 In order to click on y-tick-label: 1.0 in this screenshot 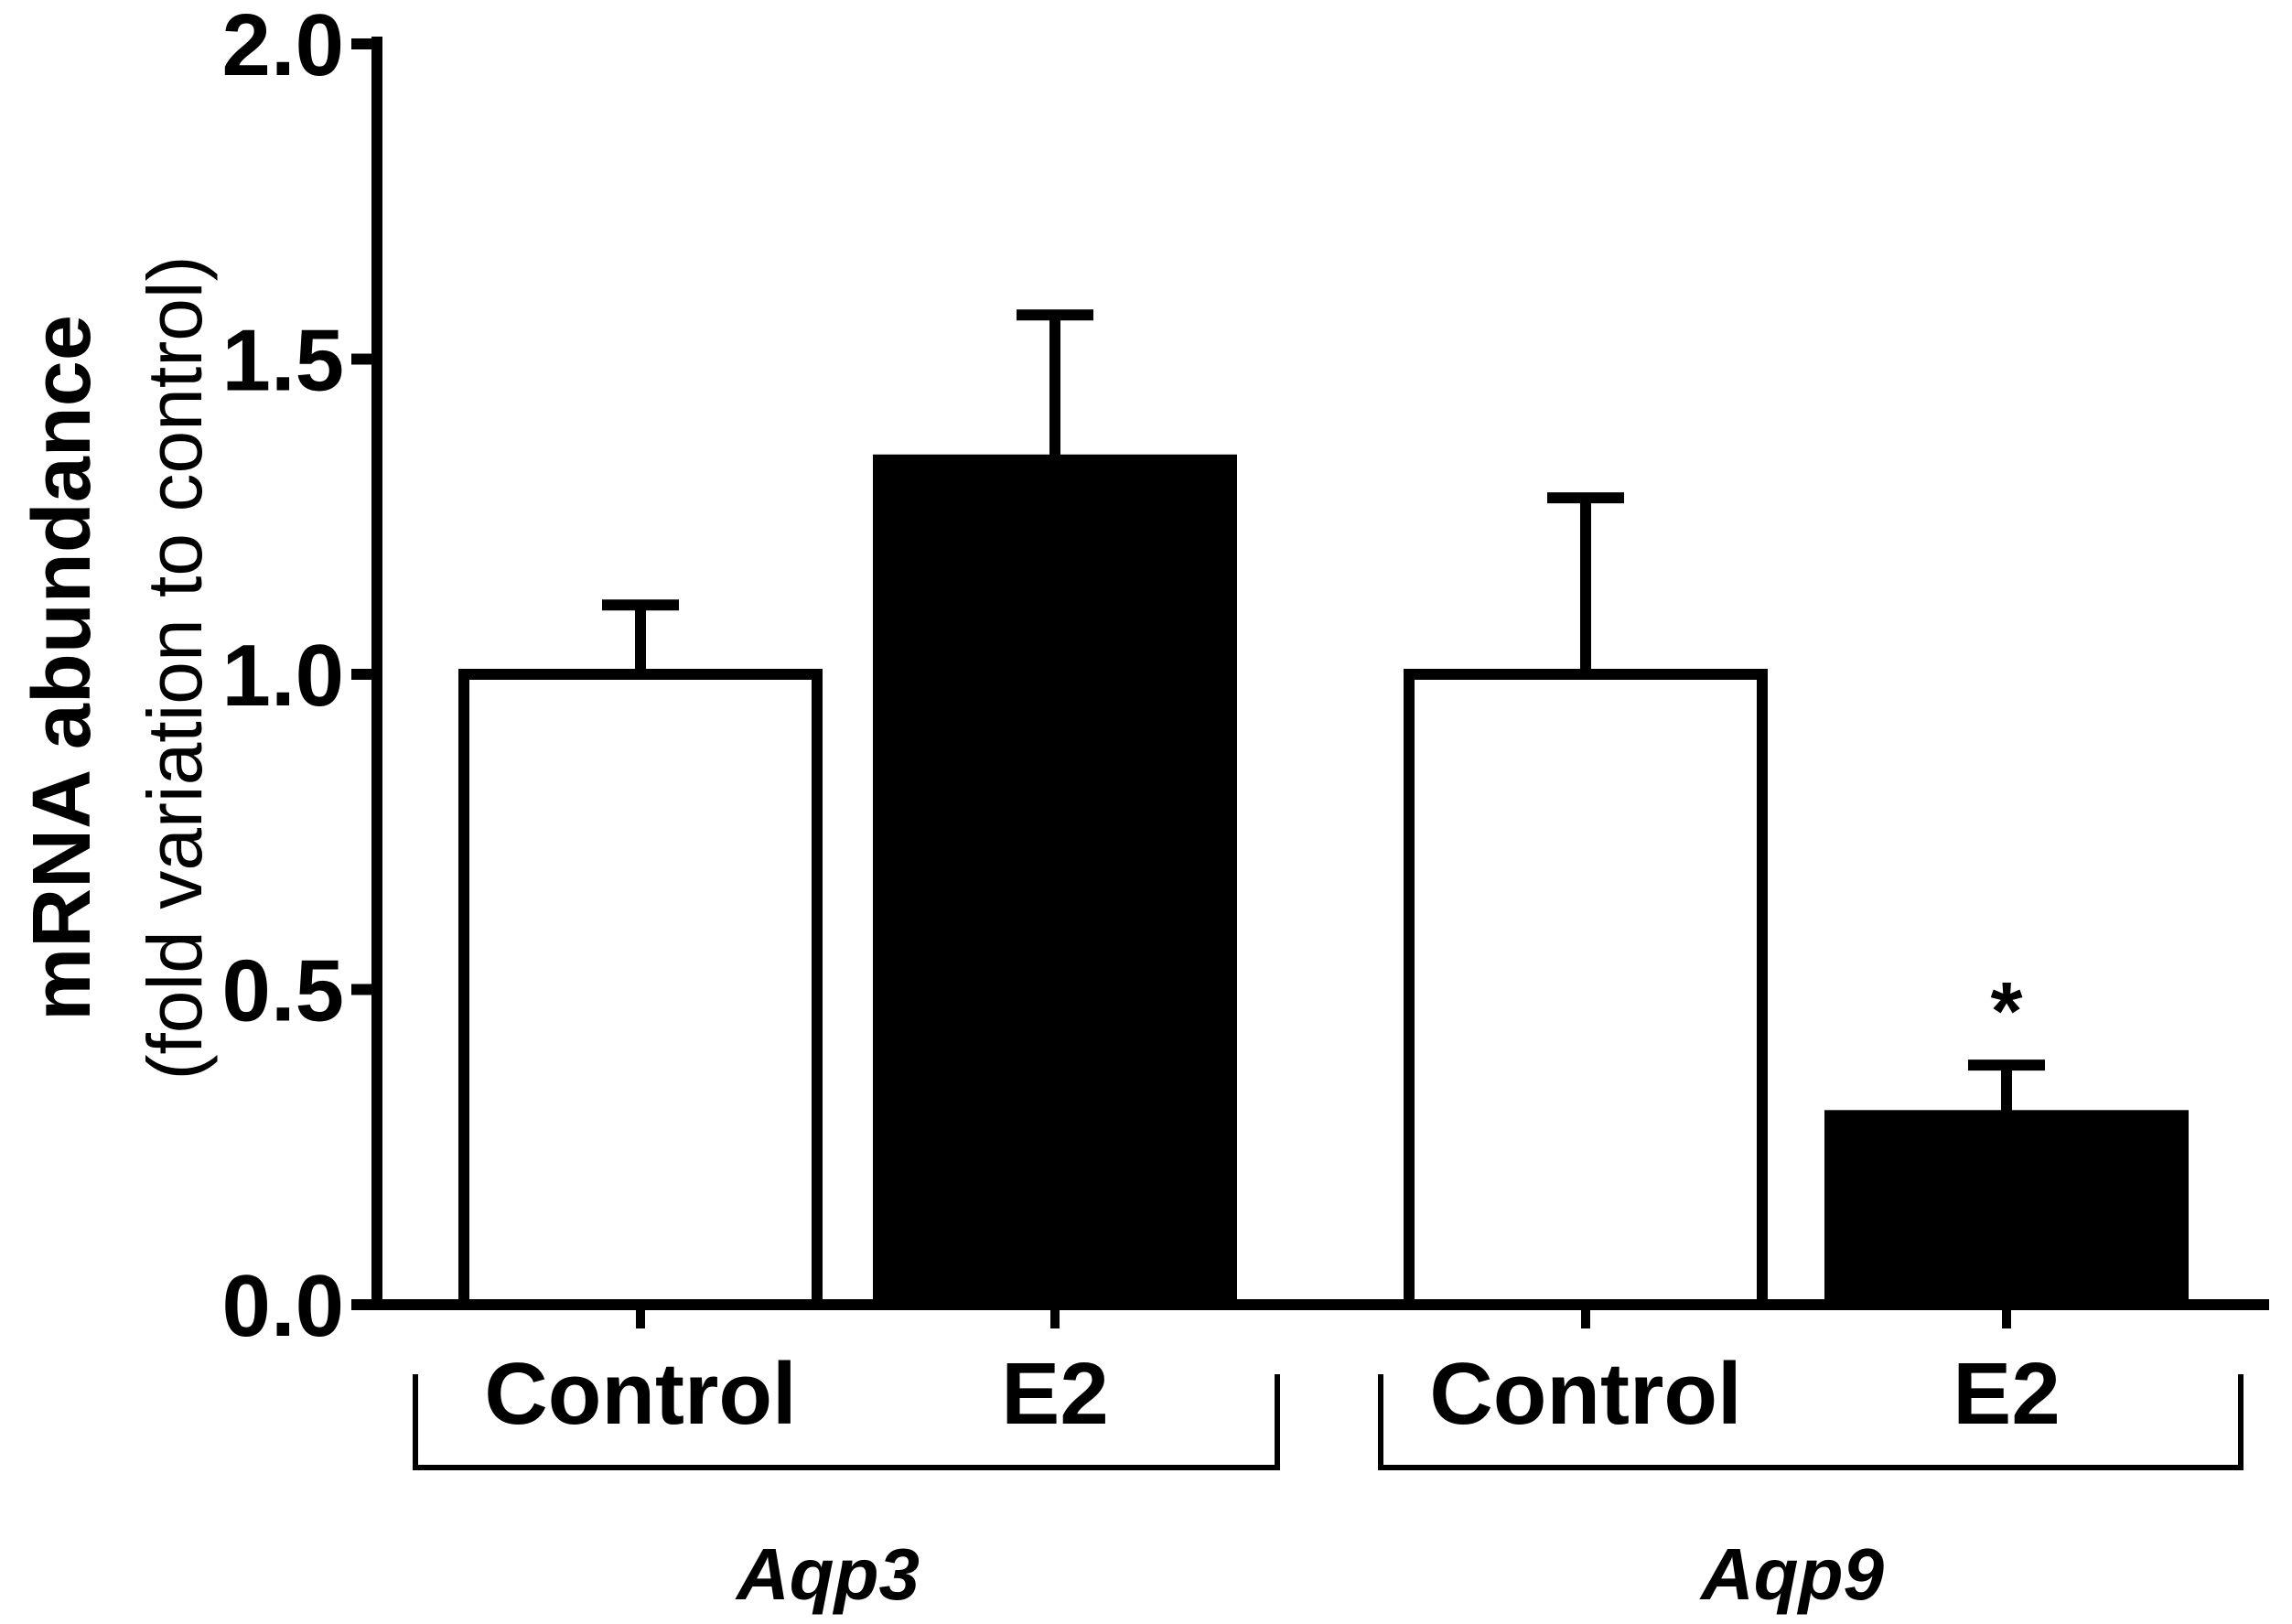, I will do `click(283, 676)`.